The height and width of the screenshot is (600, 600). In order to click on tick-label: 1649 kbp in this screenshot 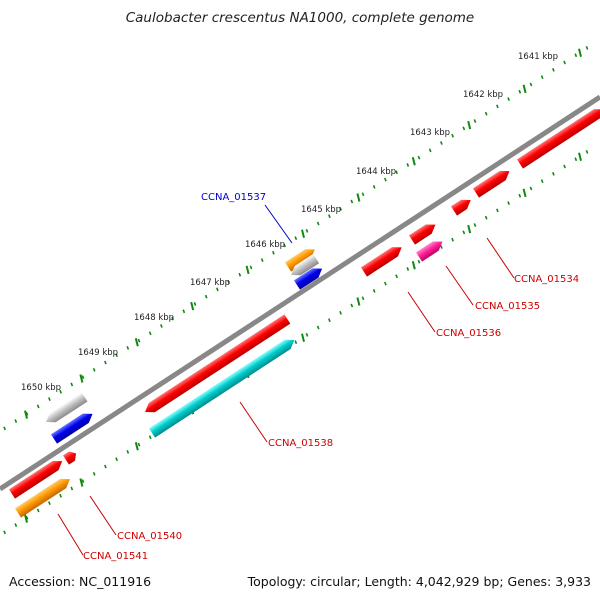, I will do `click(98, 353)`.